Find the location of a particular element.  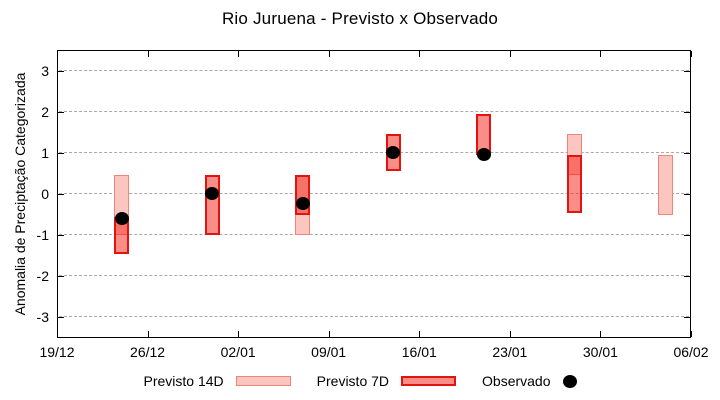

legend-item-previsto-14d: Previsto 14D is located at coordinates (217, 381).